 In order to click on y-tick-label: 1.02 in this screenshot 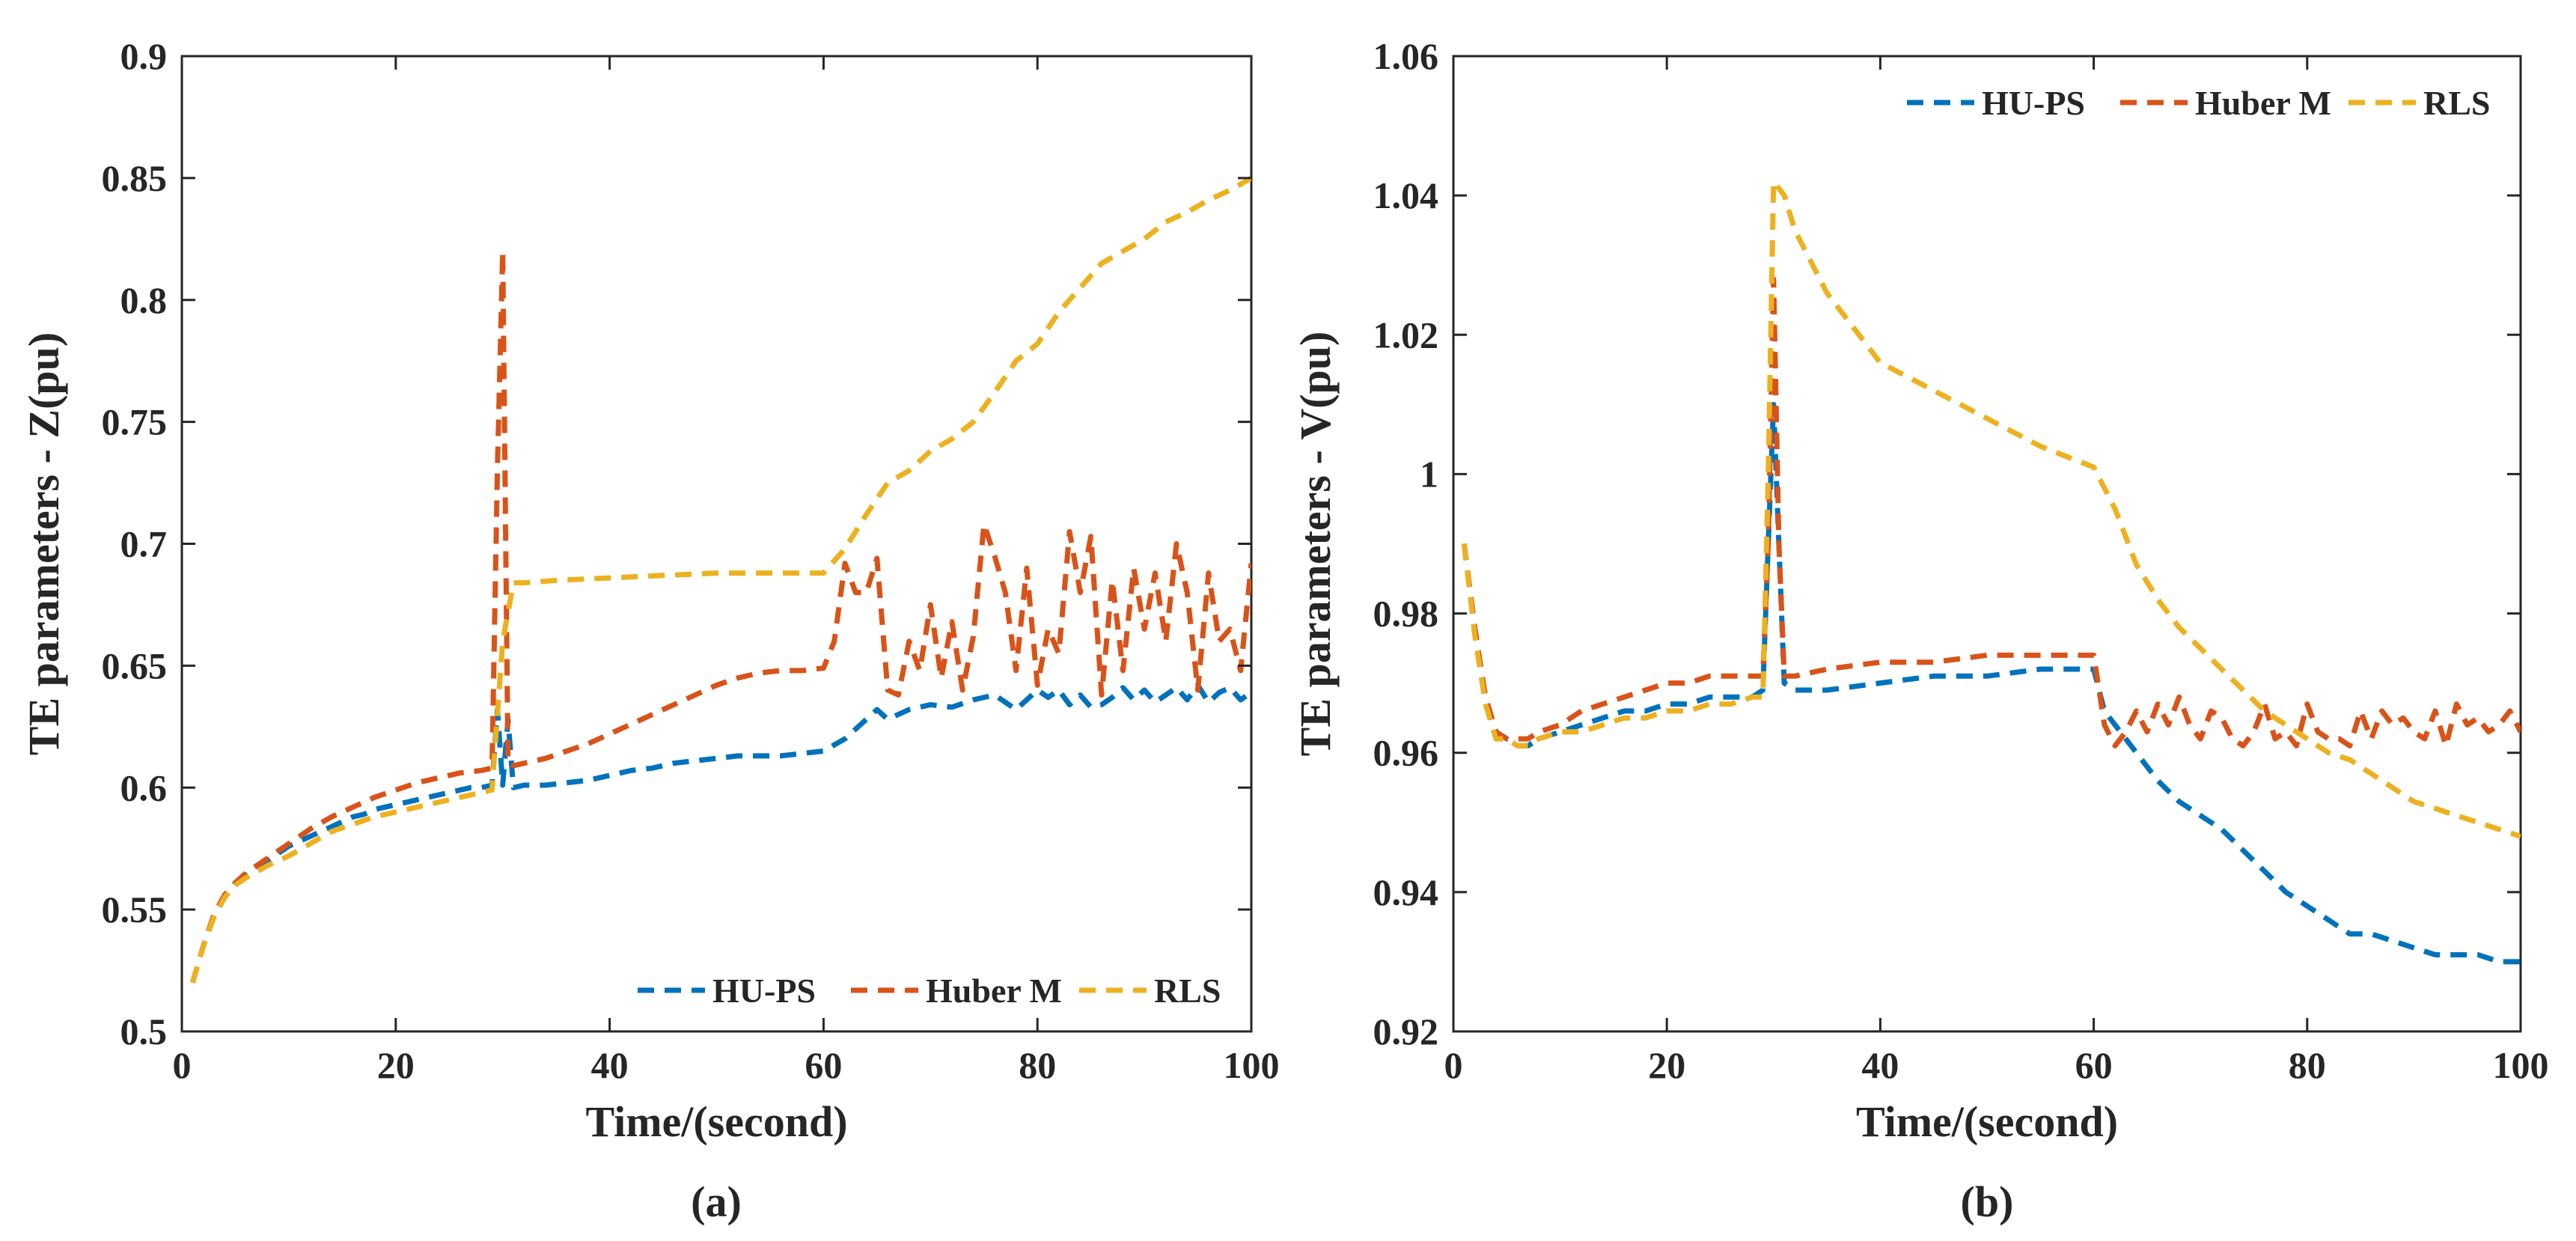, I will do `click(1406, 335)`.